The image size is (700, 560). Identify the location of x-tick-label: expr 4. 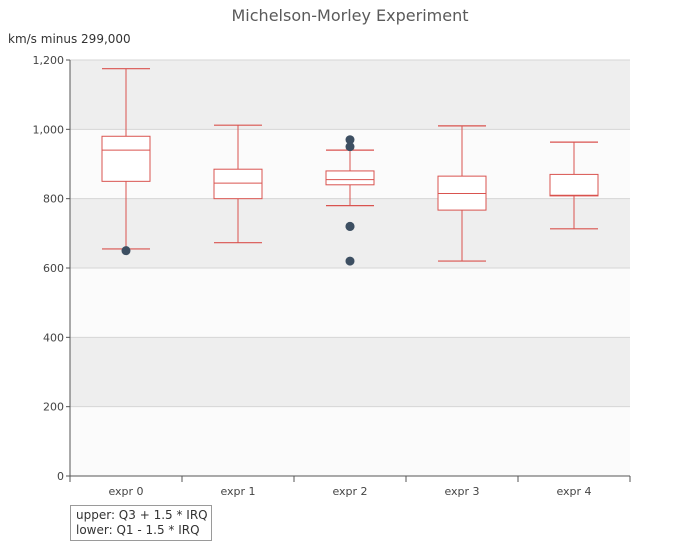
(573, 491).